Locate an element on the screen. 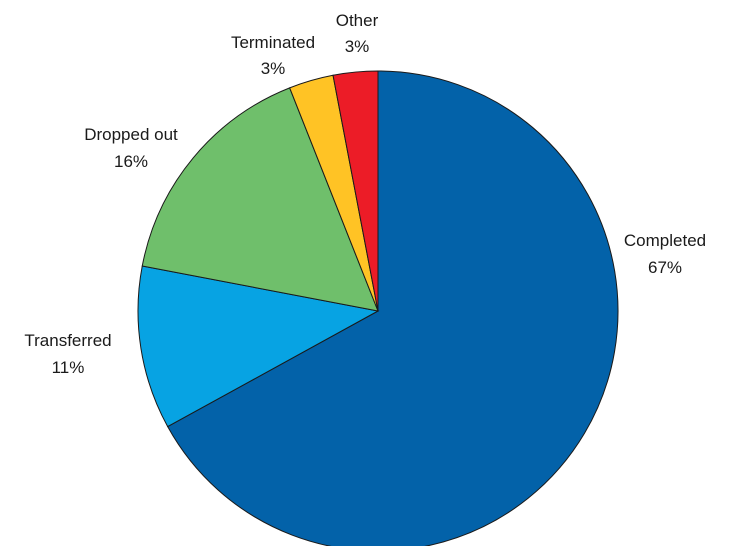  pie-slice-transferred is located at coordinates (258, 346).